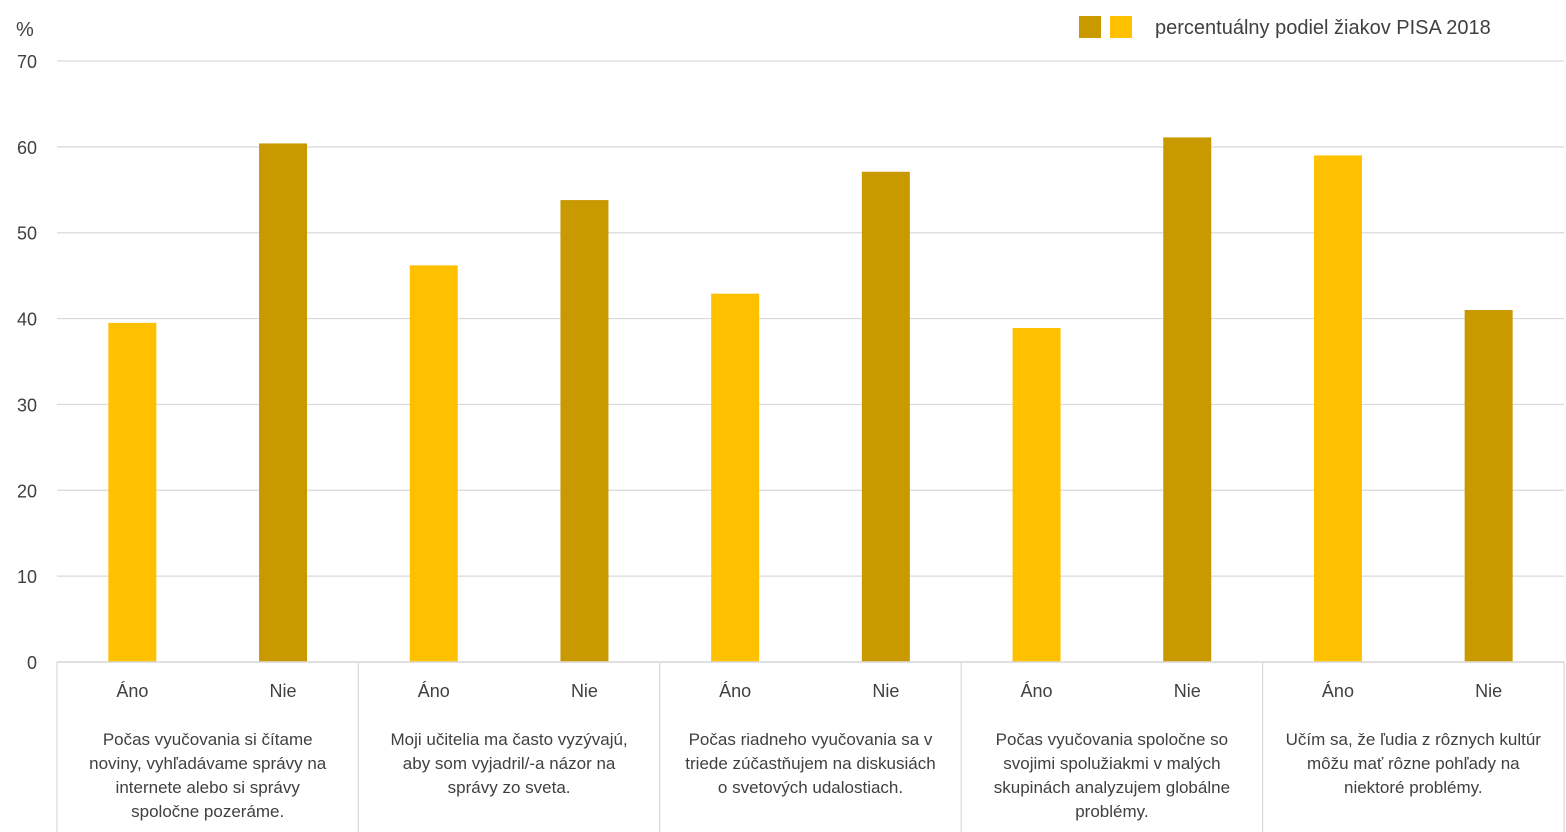 This screenshot has height=832, width=1566. Describe the element at coordinates (27, 491) in the screenshot. I see `y-tick-label: 20` at that location.